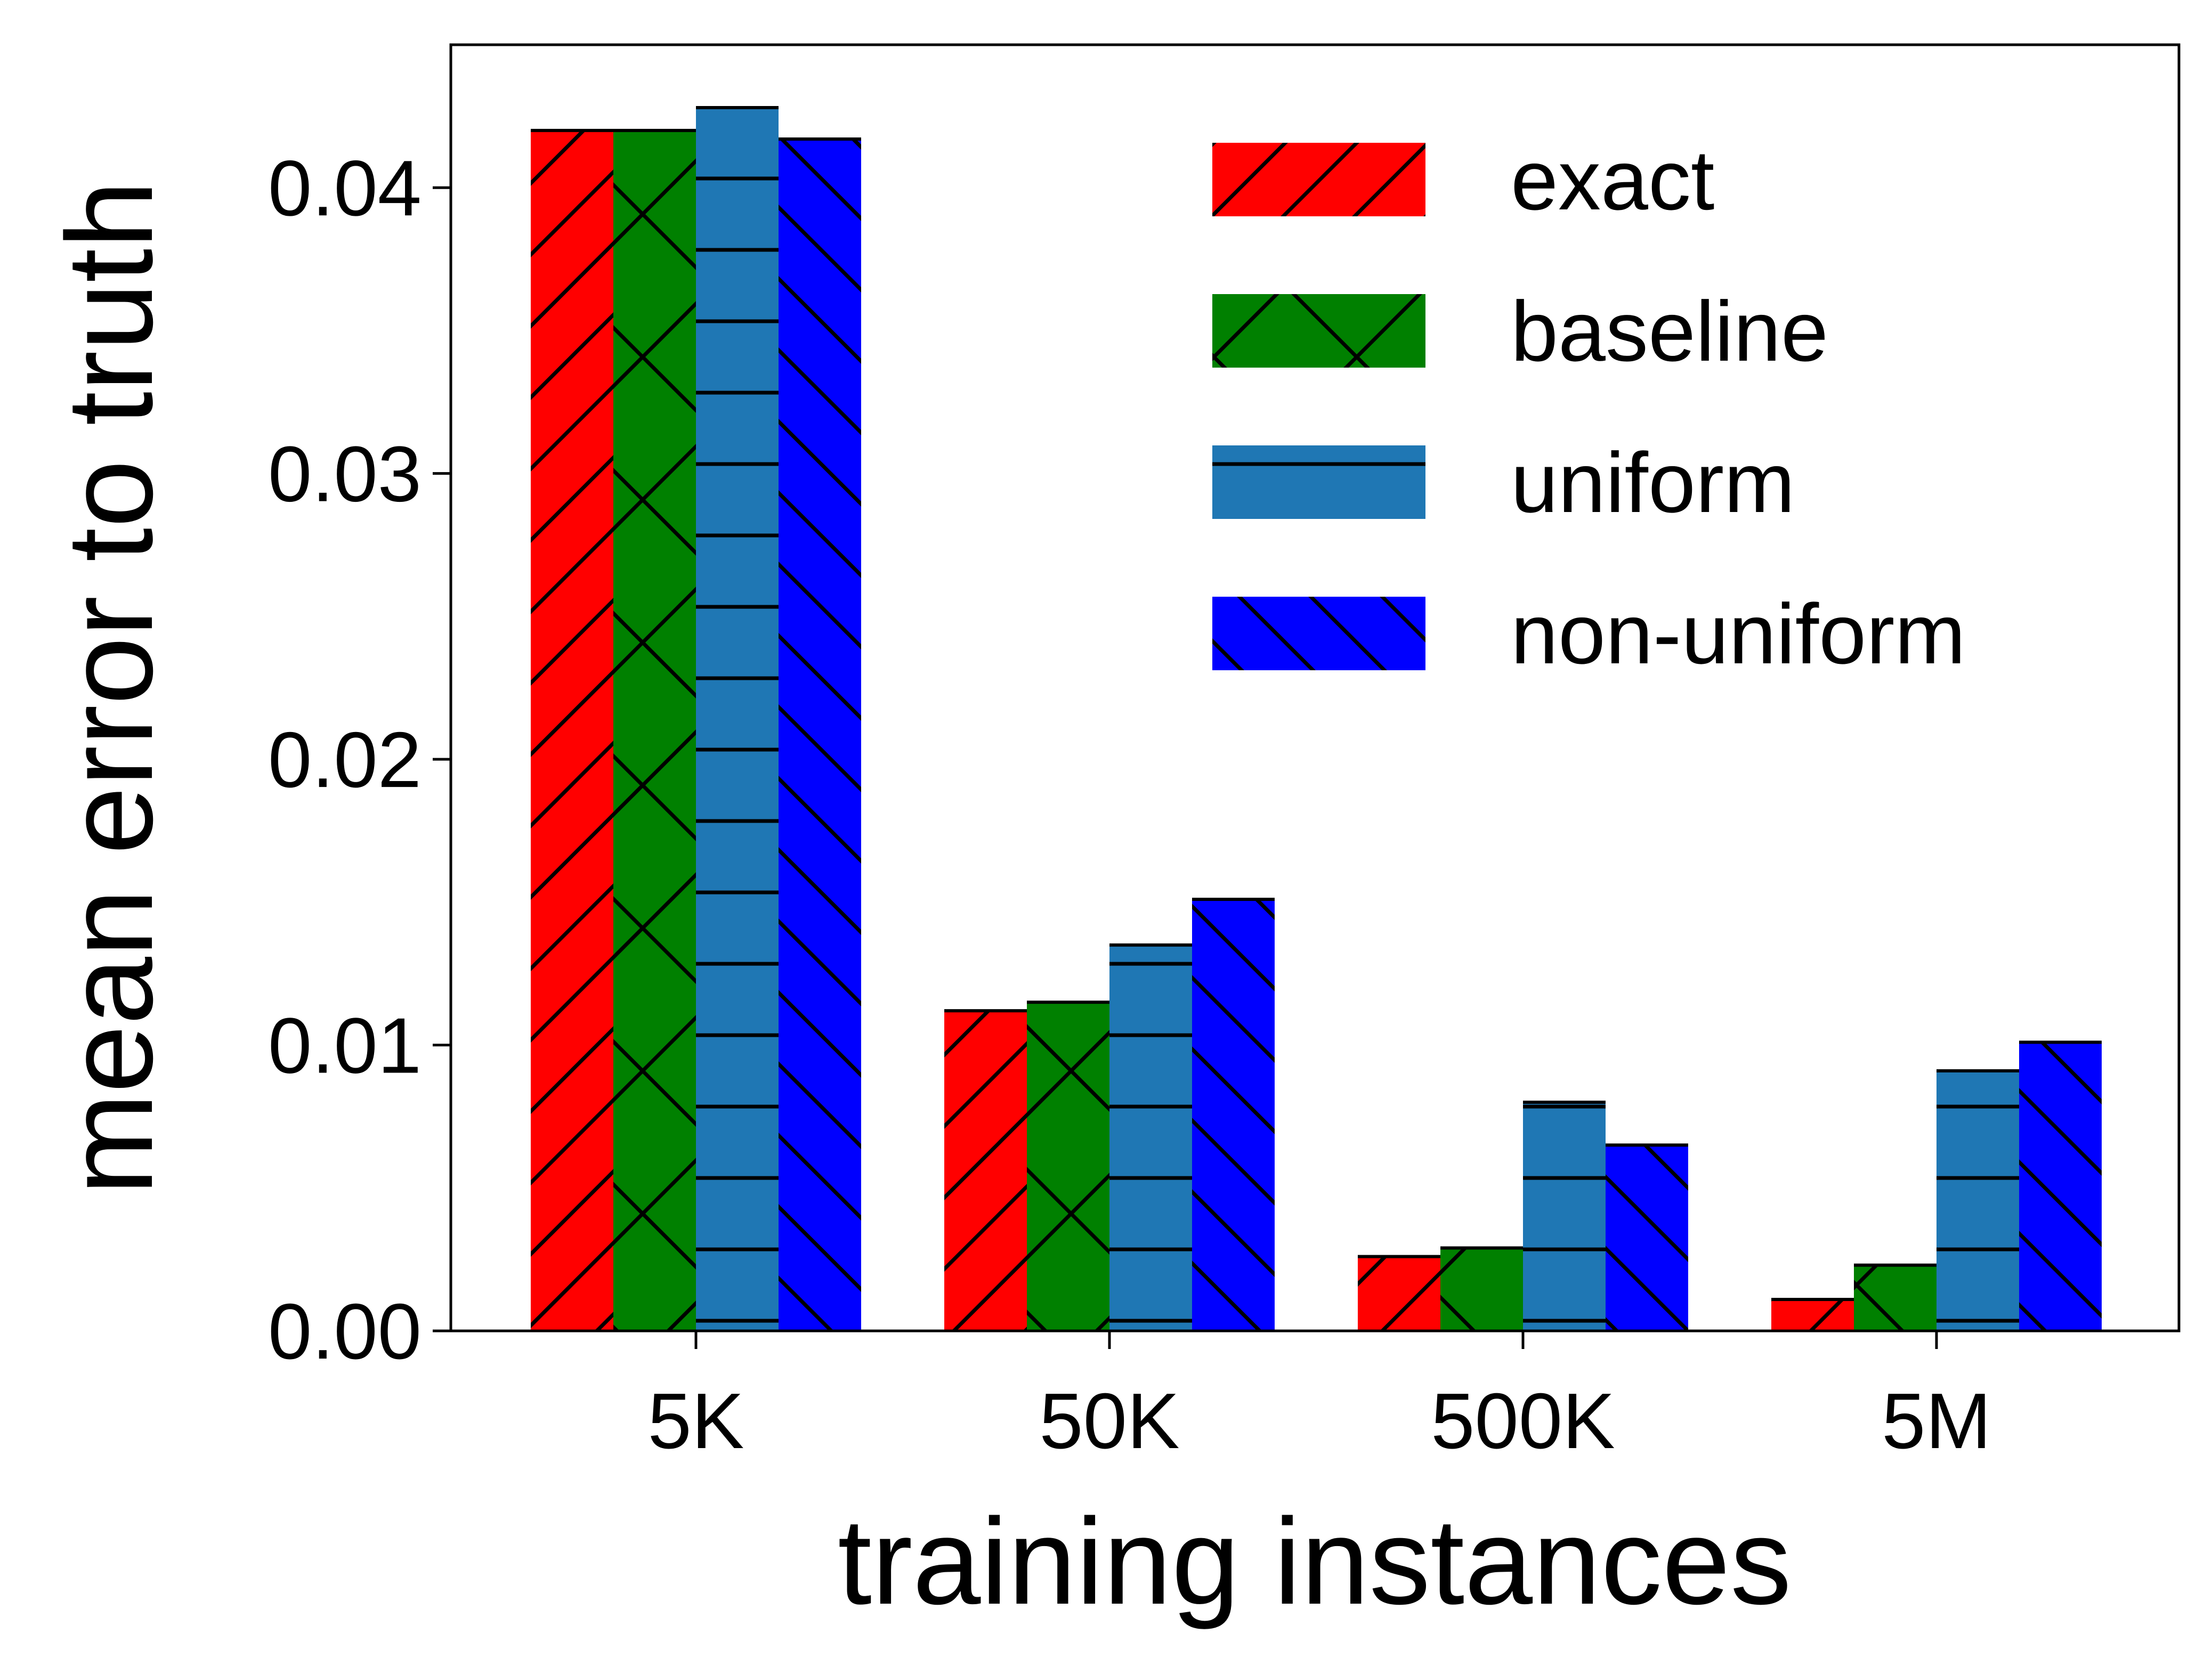  Describe the element at coordinates (1399, 1293) in the screenshot. I see `bar-hatch-exact-500K` at that location.